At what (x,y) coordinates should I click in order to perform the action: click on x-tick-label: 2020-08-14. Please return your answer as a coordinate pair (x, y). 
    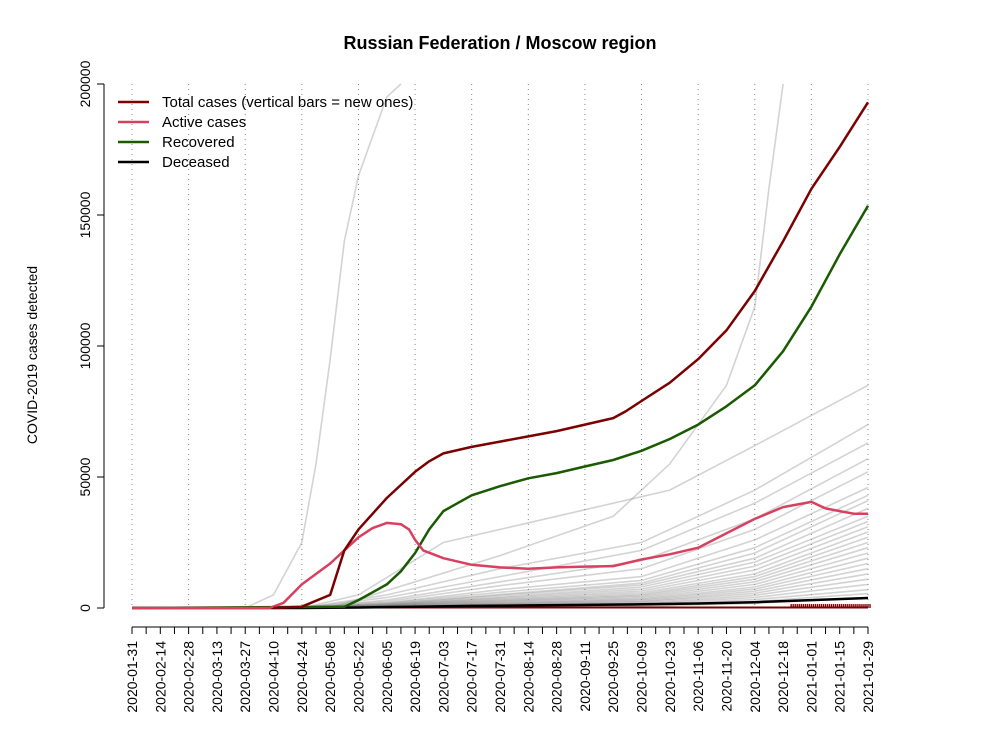
    Looking at the image, I should click on (528, 677).